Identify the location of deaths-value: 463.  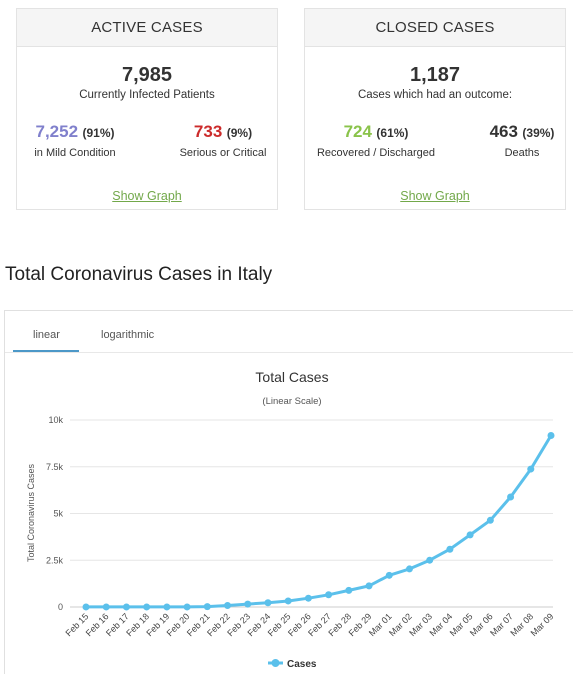
(503, 131).